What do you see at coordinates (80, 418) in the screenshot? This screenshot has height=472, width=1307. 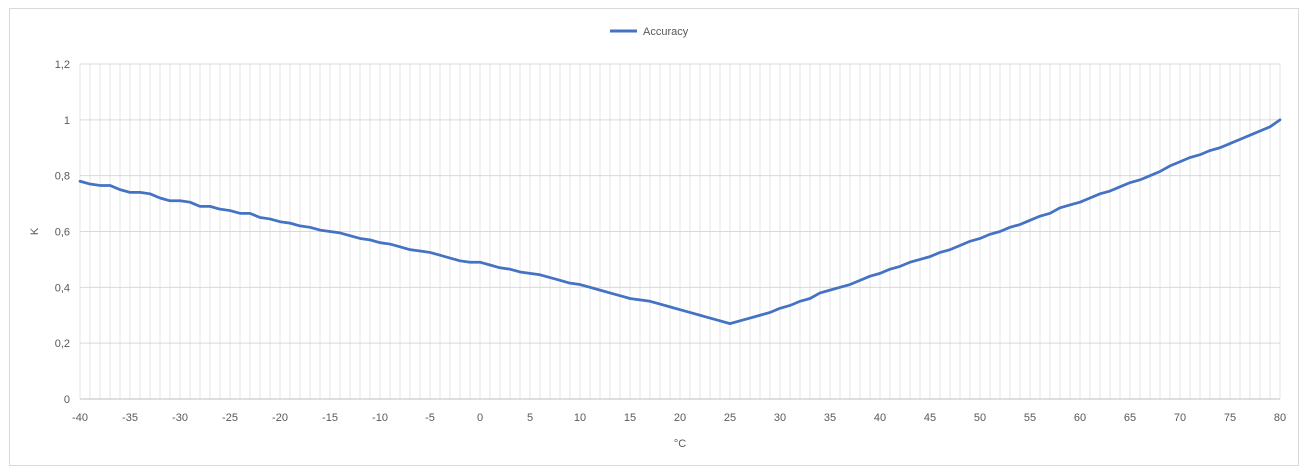 I see `x-tick-label: -40` at bounding box center [80, 418].